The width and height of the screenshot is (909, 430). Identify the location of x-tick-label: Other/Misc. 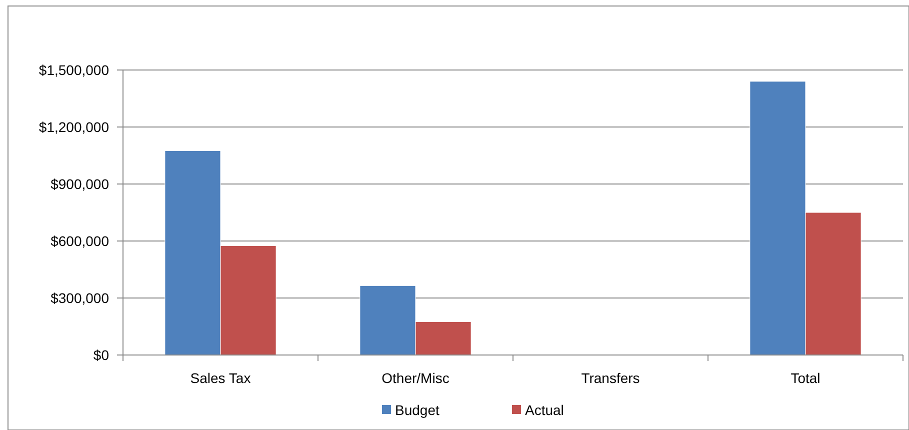
(416, 378).